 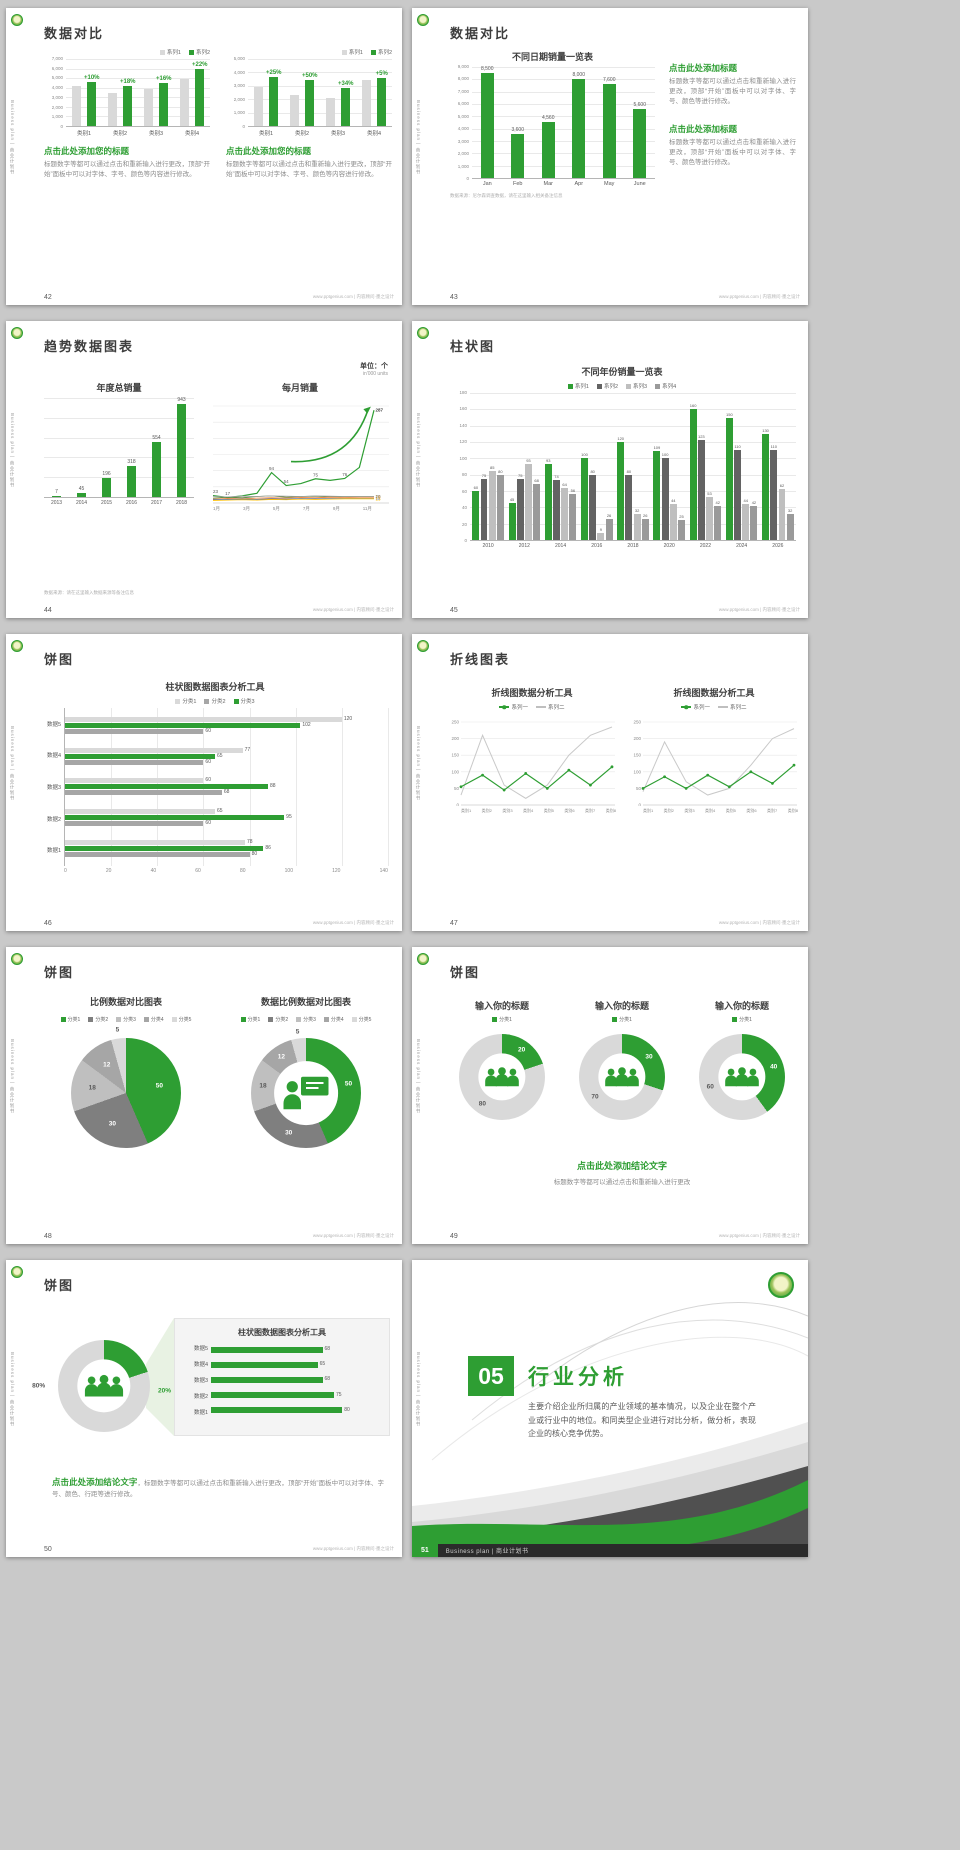 What do you see at coordinates (742, 546) in the screenshot?
I see `x-tick: 2024` at bounding box center [742, 546].